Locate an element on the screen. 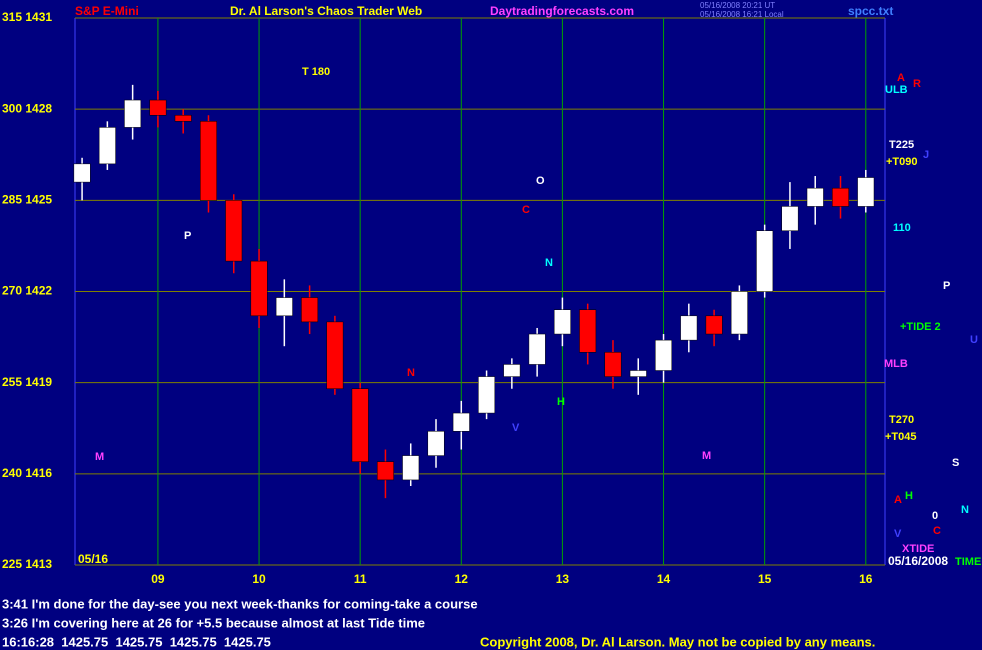 The width and height of the screenshot is (982, 650). annotation: 110 is located at coordinates (902, 228).